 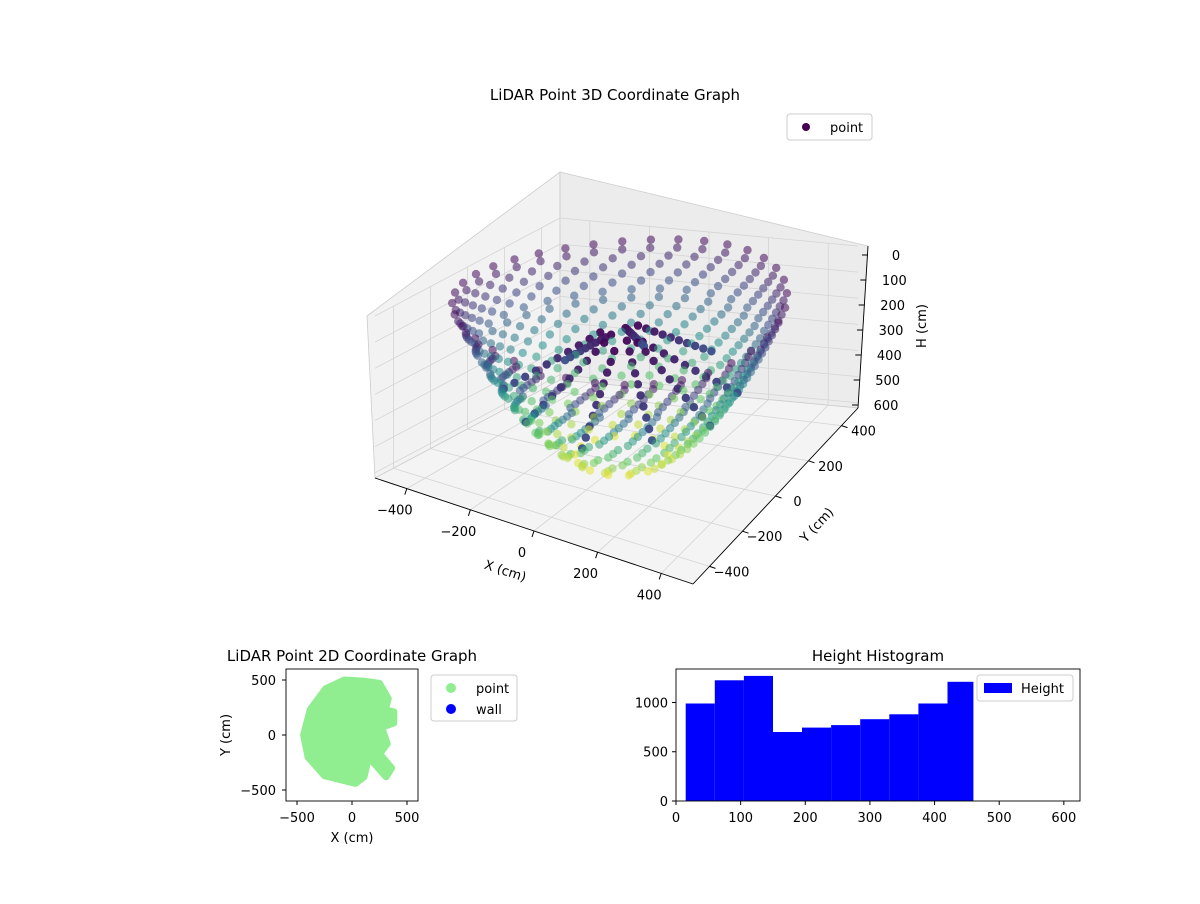 I want to click on legend-point-label: point, so click(x=846, y=128).